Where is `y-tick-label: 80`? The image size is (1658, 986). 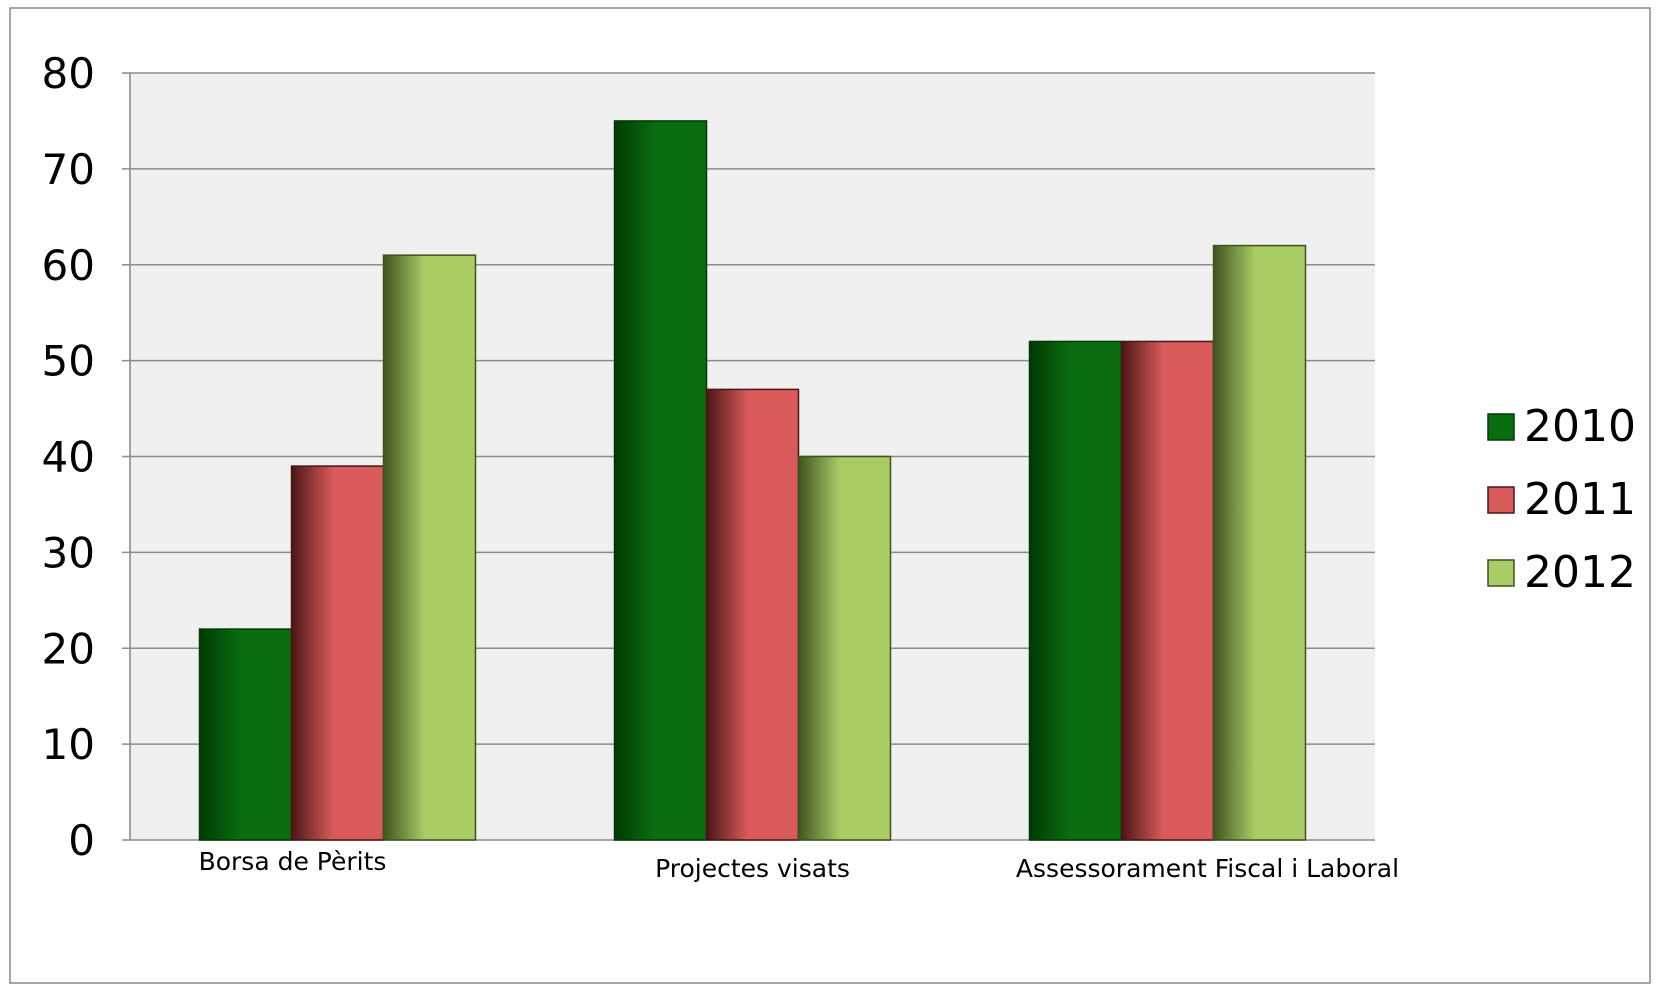 y-tick-label: 80 is located at coordinates (68, 73).